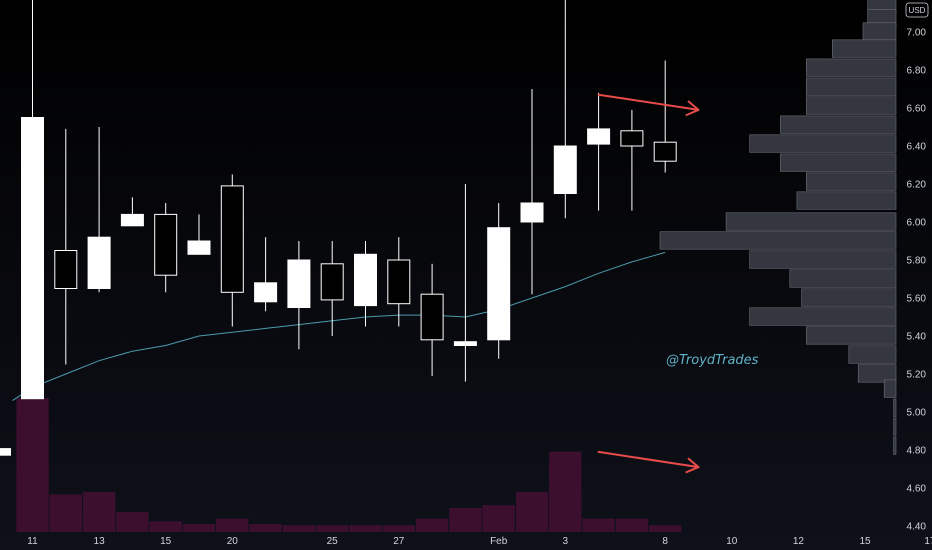 Image resolution: width=932 pixels, height=550 pixels. Describe the element at coordinates (928, 541) in the screenshot. I see `x-tick-label: 17` at that location.